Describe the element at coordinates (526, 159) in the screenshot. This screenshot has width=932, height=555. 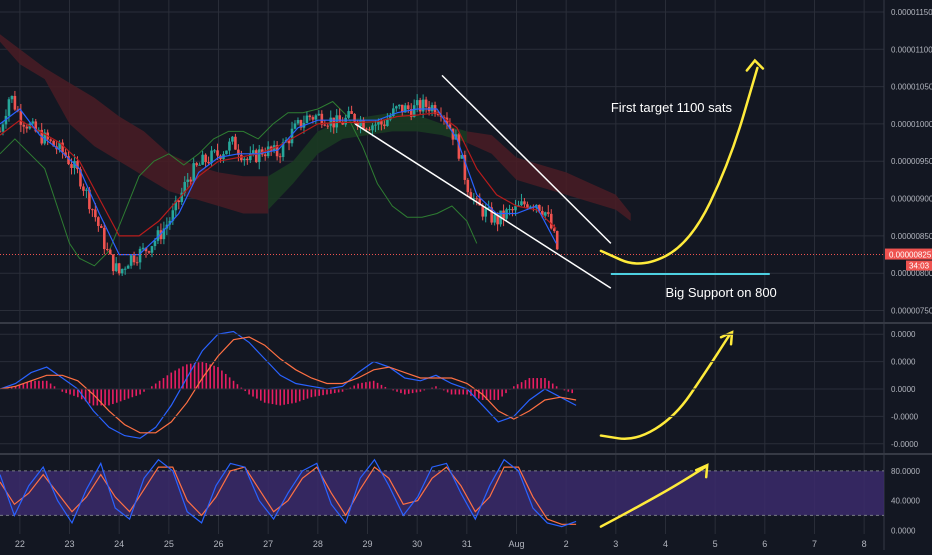
I see `wedge-trendline` at that location.